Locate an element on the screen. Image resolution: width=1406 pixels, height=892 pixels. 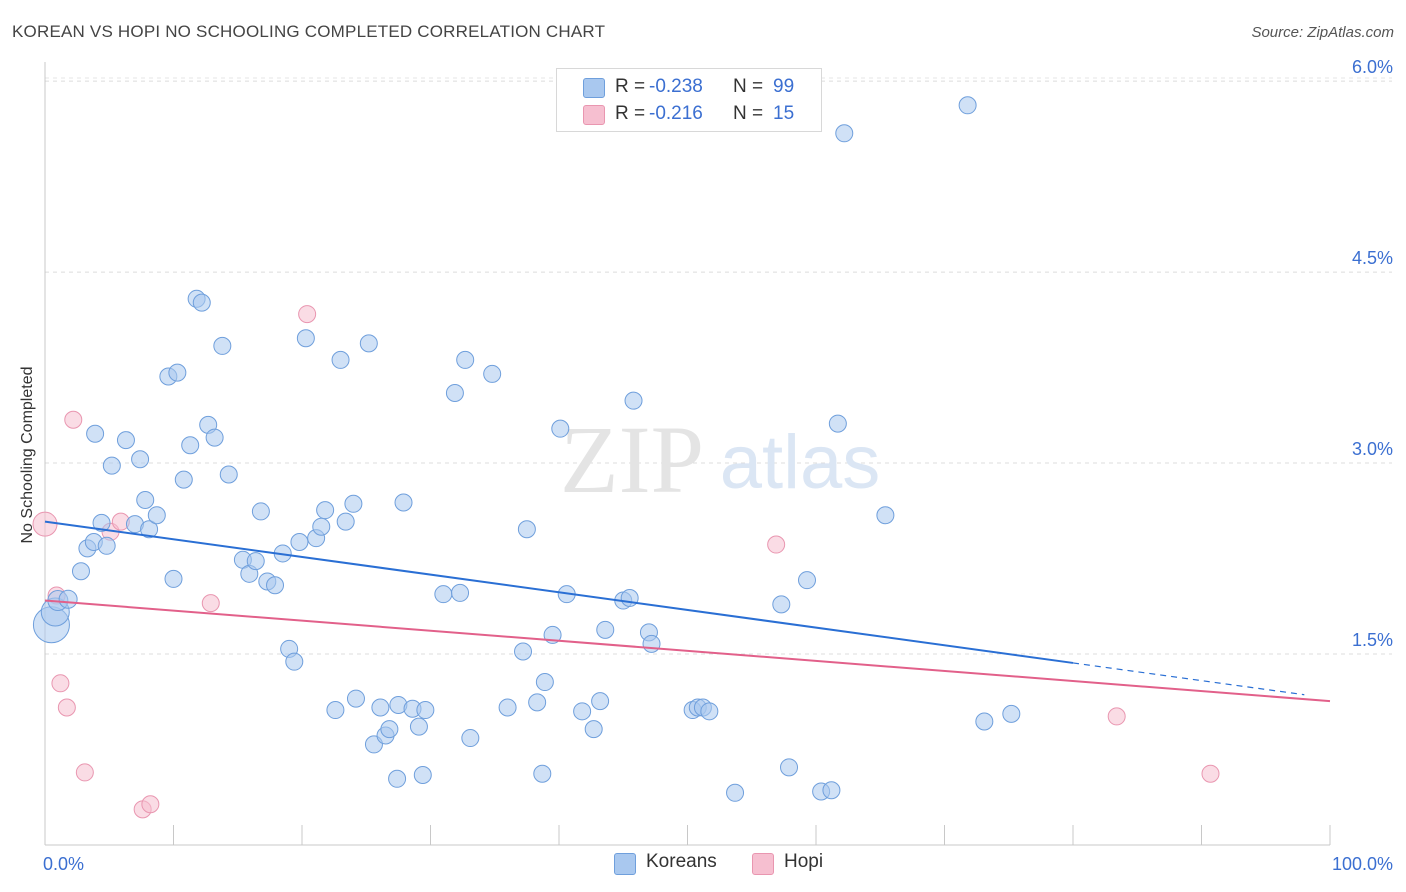
korean-trend-line is located at coordinates (559, 592).